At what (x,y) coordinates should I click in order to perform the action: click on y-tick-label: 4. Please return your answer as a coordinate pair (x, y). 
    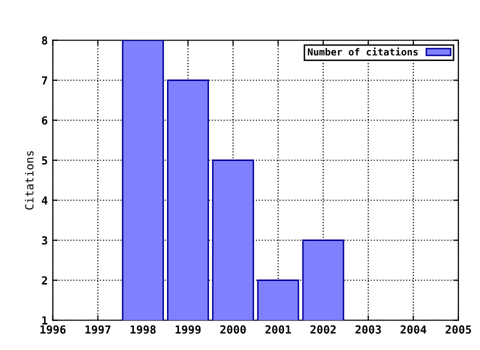
    Looking at the image, I should click on (45, 200).